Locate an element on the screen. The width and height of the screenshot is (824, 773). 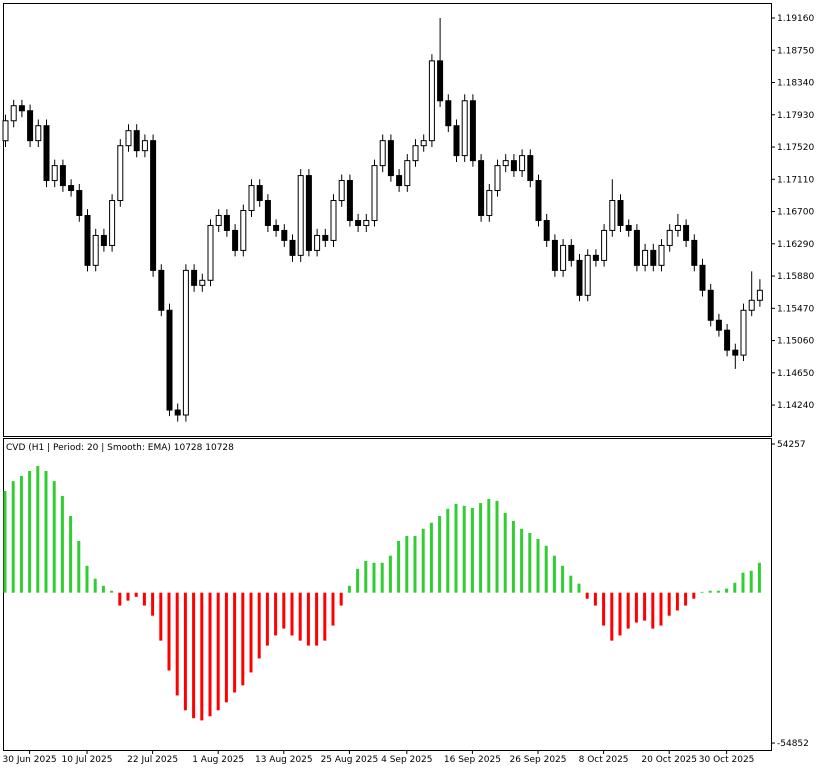
y-tick-label: 1.19160 is located at coordinates (795, 19).